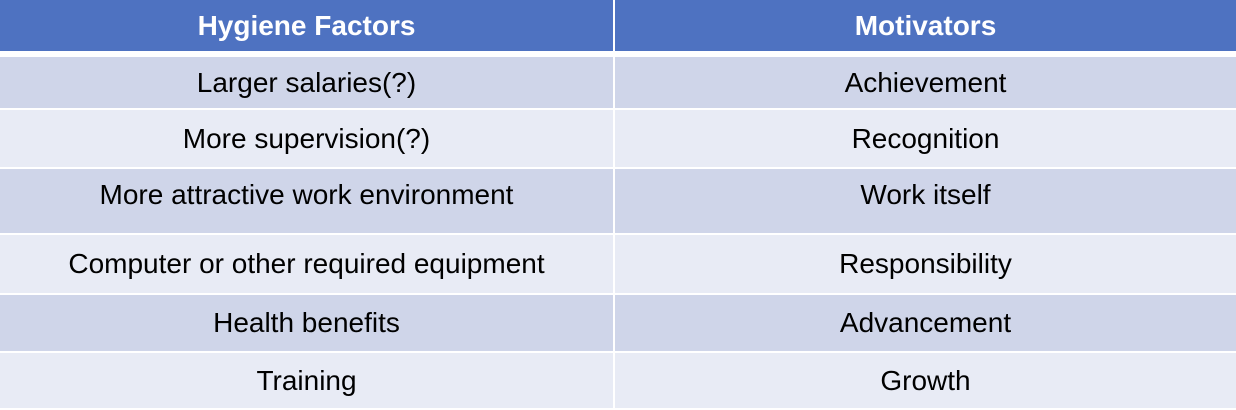  I want to click on header-motivators: Motivators, so click(924, 28).